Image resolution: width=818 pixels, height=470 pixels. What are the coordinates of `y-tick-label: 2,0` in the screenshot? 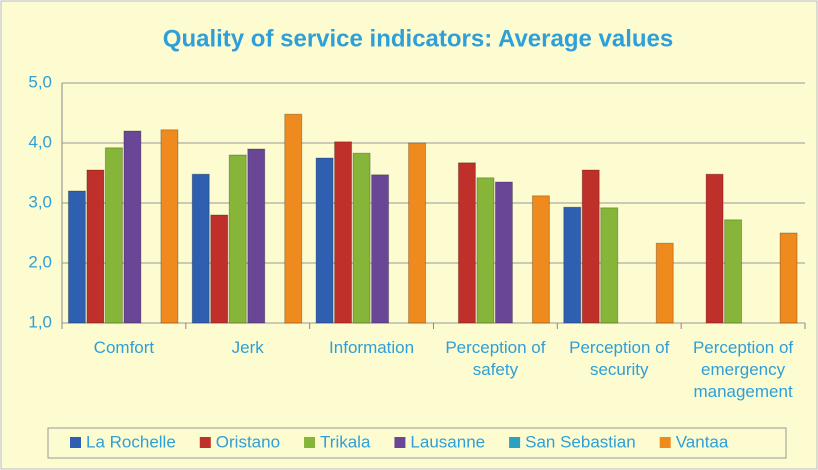 It's located at (40, 261).